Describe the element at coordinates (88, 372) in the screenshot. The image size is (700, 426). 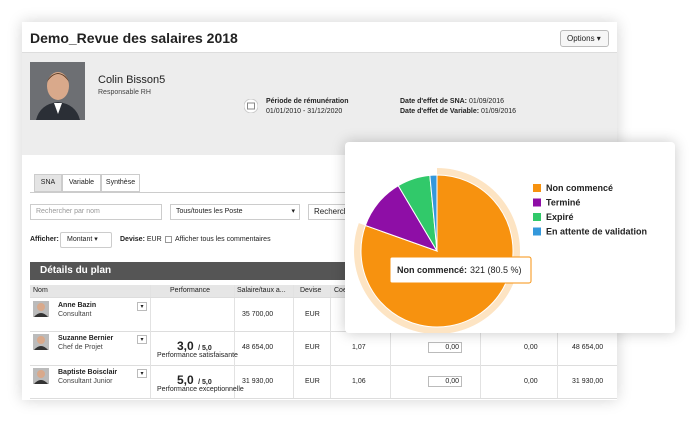
I see `employee-name: Baptiste Boisclair` at that location.